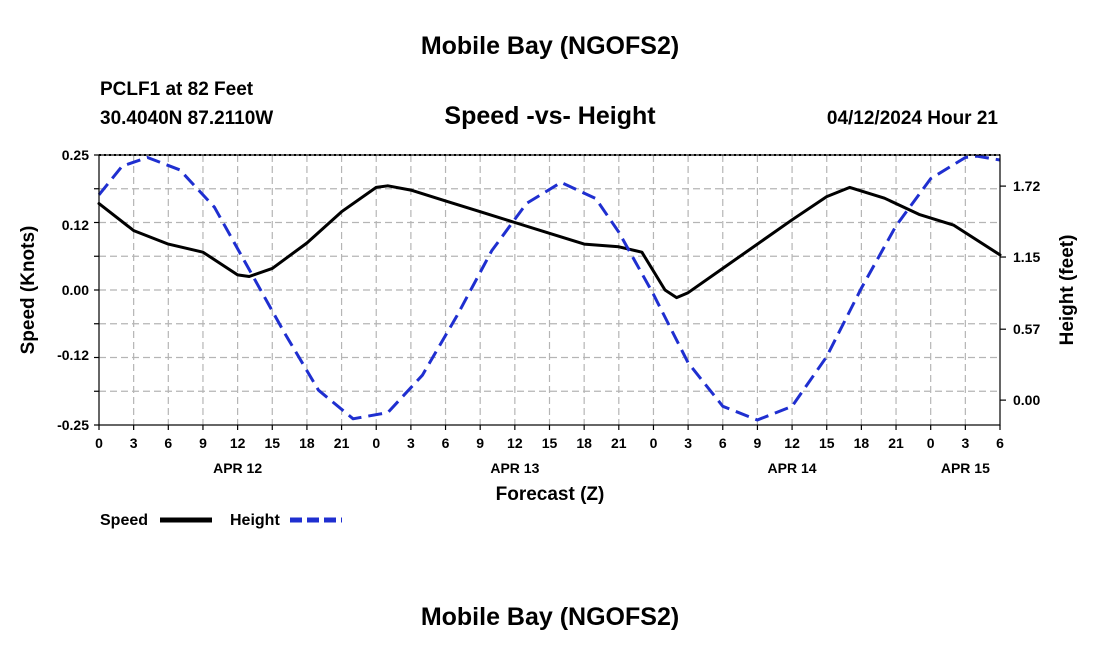 Image resolution: width=1100 pixels, height=650 pixels. I want to click on x-axis-label: Forecast (Z), so click(550, 494).